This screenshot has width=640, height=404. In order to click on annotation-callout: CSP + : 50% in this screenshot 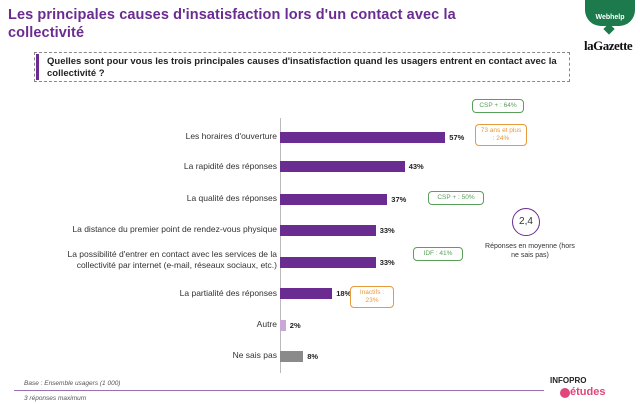, I will do `click(456, 198)`.